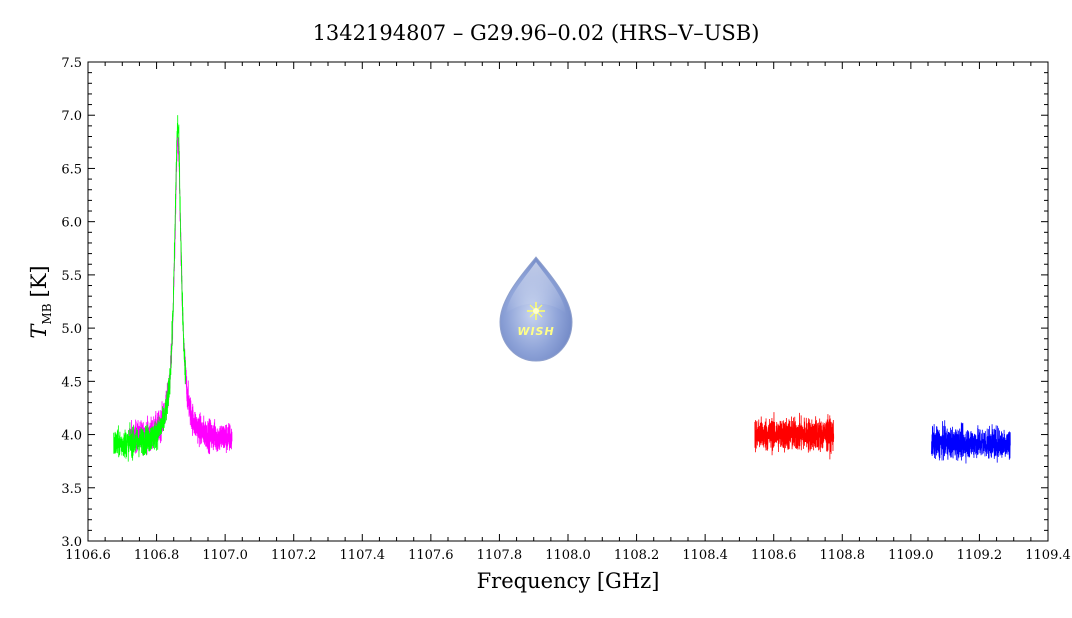 The width and height of the screenshot is (1072, 618). I want to click on x-tick-label: 1109.4, so click(1048, 555).